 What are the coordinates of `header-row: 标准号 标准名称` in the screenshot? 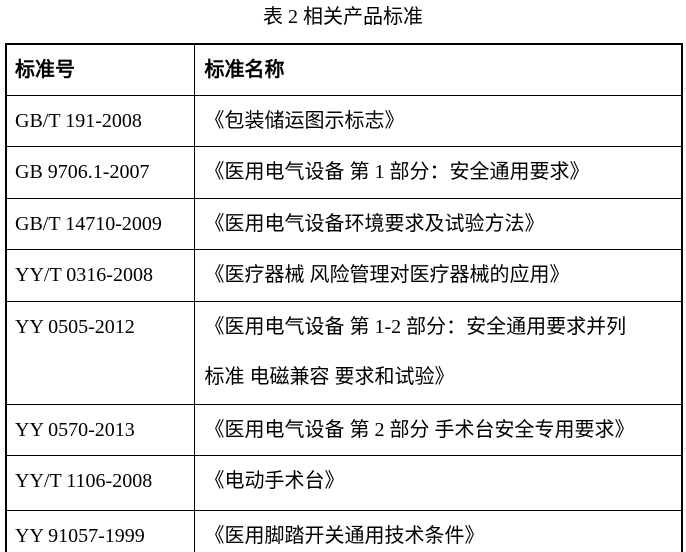 It's located at (344, 69).